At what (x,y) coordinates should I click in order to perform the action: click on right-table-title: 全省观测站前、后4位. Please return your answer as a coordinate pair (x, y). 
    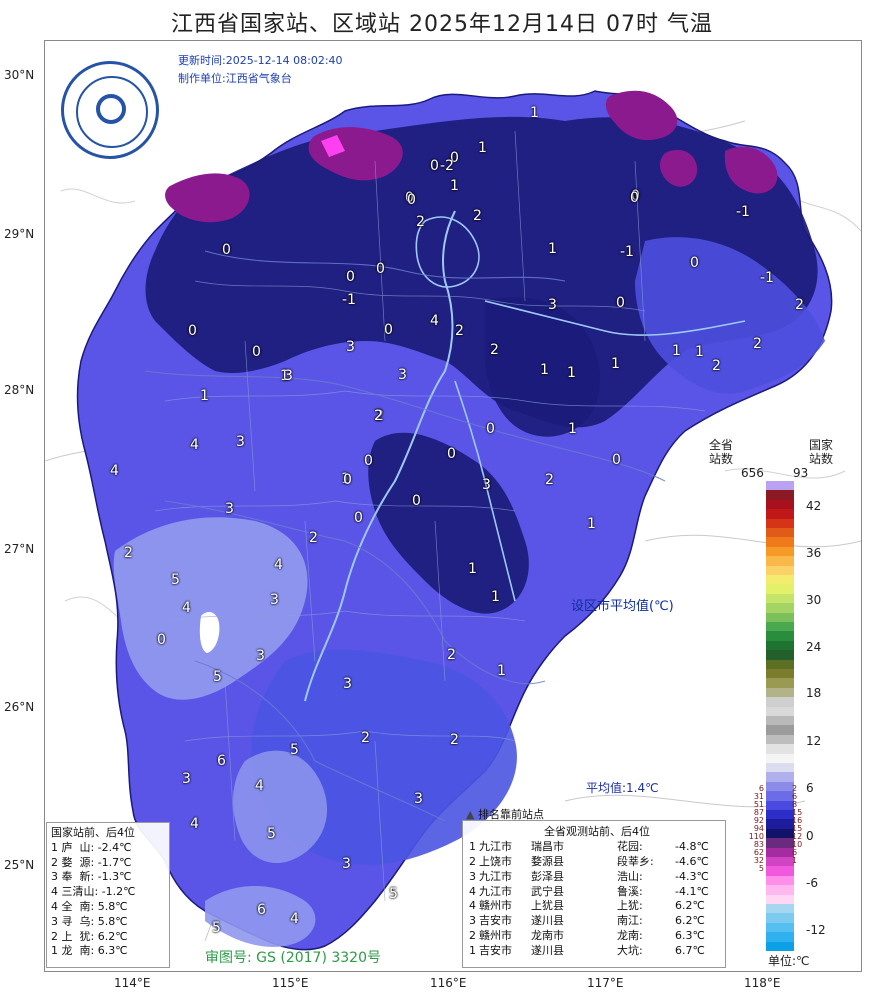
    Looking at the image, I should click on (597, 831).